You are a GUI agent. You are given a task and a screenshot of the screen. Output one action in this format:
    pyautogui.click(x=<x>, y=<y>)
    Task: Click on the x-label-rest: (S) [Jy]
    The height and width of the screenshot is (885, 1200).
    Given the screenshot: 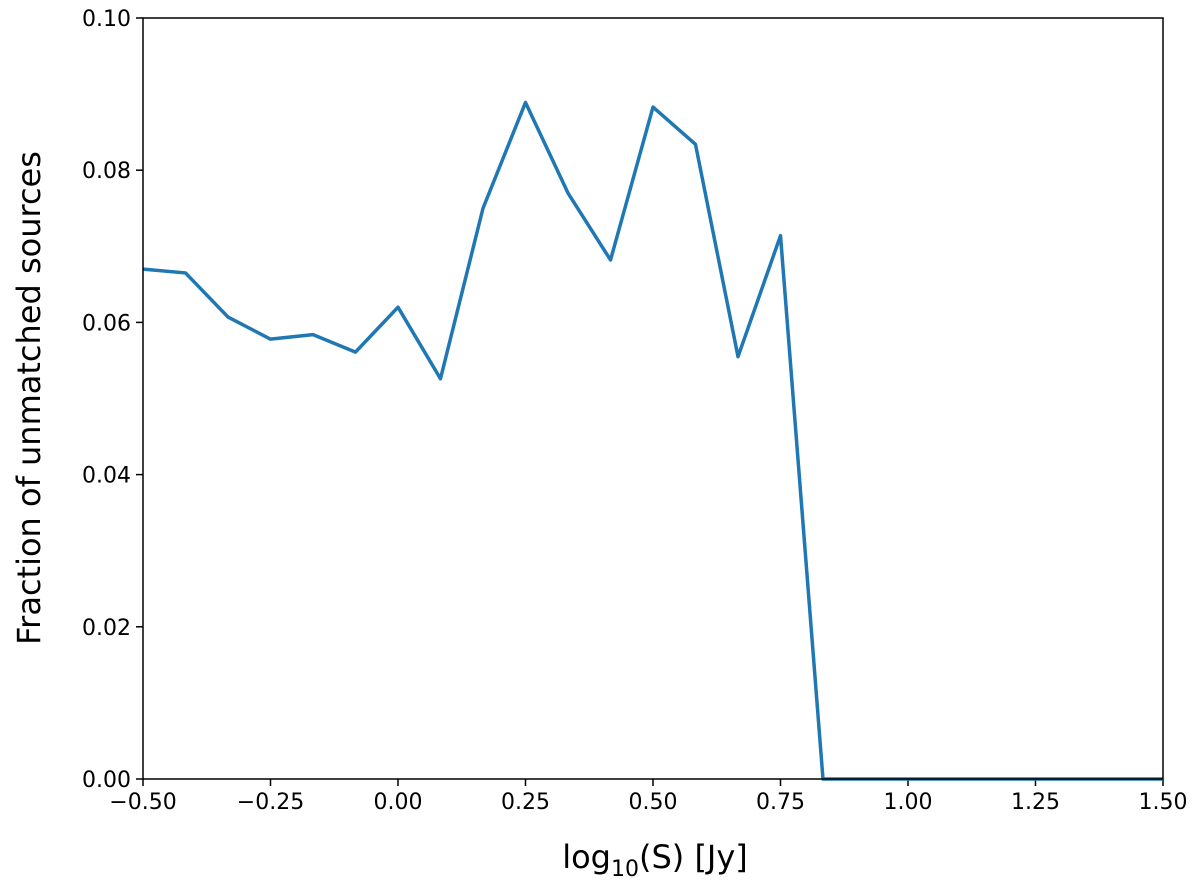 What is the action you would take?
    pyautogui.click(x=693, y=857)
    